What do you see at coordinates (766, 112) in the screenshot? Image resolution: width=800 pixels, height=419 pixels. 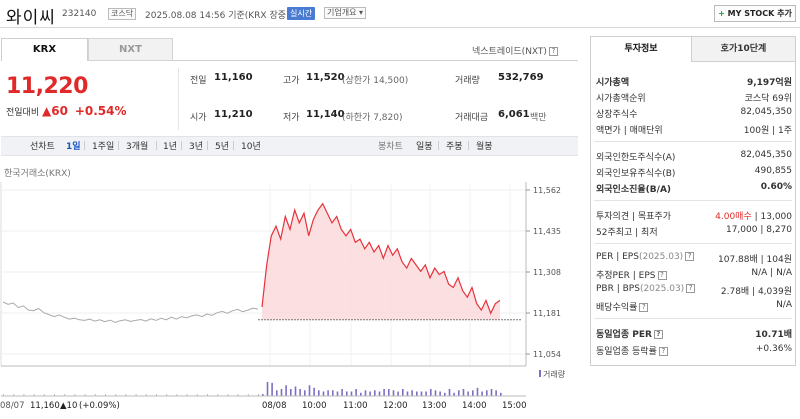 I see `listed-shares-value: 82,045,350` at bounding box center [766, 112].